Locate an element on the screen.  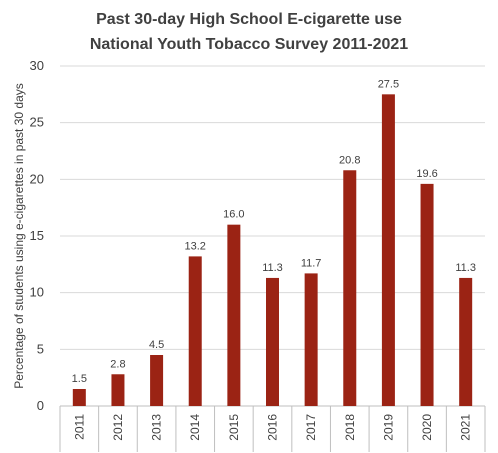
y-tick-label: 10 is located at coordinates (37, 292).